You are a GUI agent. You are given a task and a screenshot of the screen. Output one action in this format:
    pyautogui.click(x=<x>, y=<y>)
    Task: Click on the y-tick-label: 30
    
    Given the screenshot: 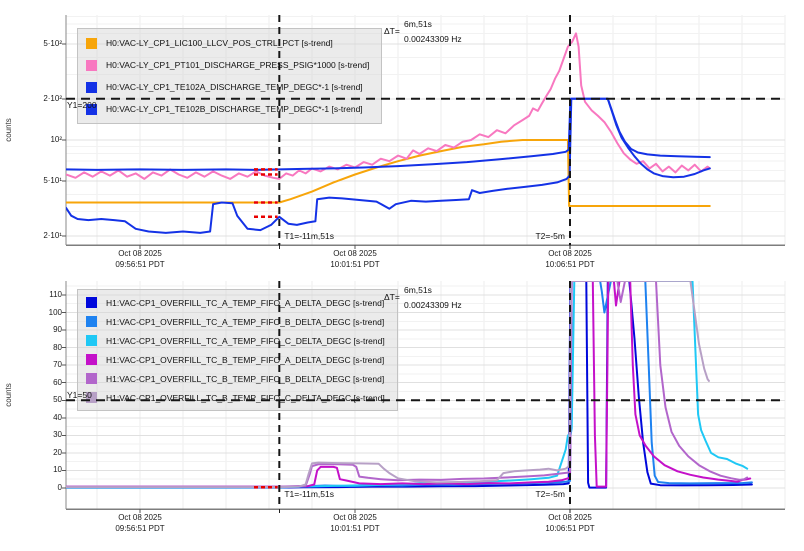 What is the action you would take?
    pyautogui.click(x=57, y=434)
    